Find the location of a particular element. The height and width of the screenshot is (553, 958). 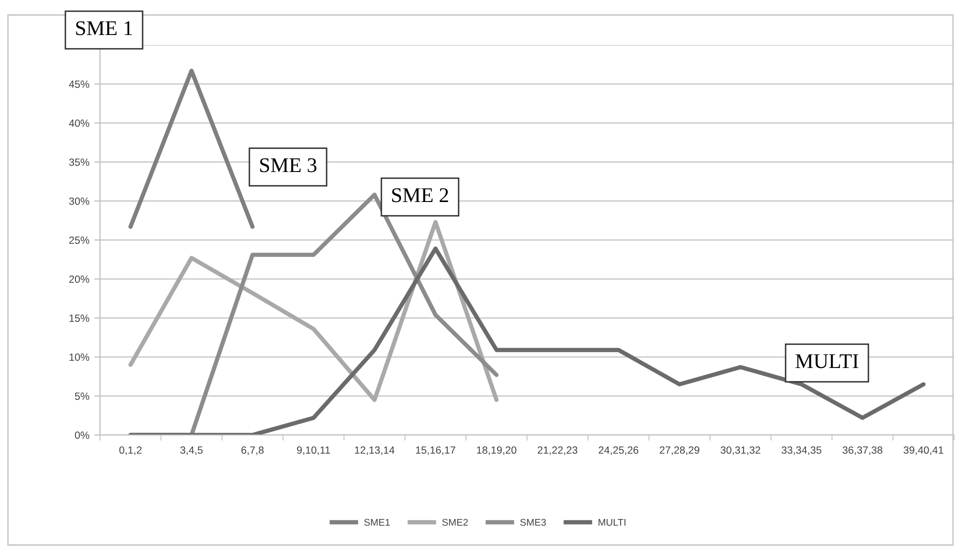

legend-label: SME1 is located at coordinates (377, 522).